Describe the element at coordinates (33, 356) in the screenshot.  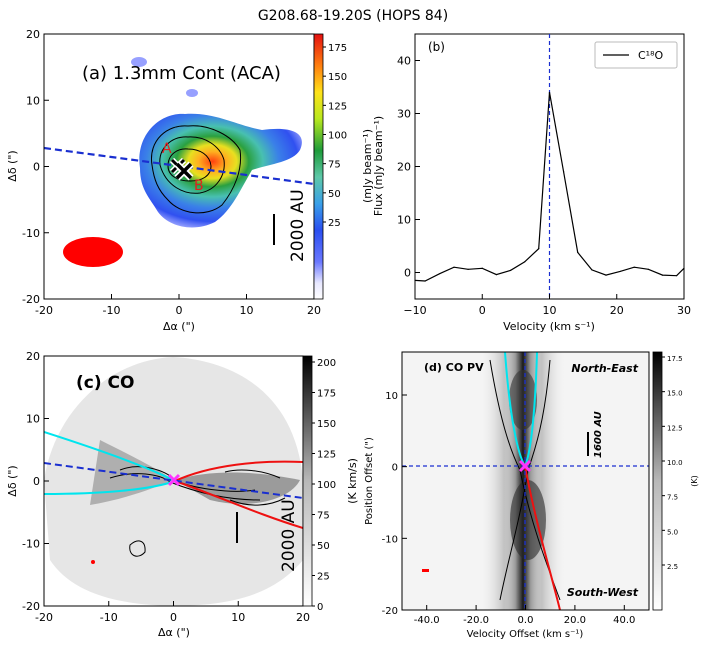
I see `y-tick-label: 20` at that location.